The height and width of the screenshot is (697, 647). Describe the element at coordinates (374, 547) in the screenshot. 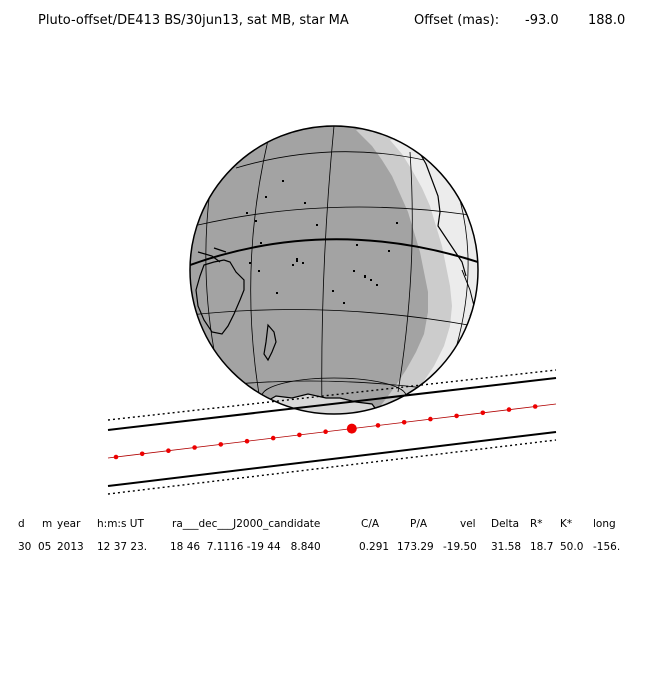

I see `ca-value: 0.291` at that location.